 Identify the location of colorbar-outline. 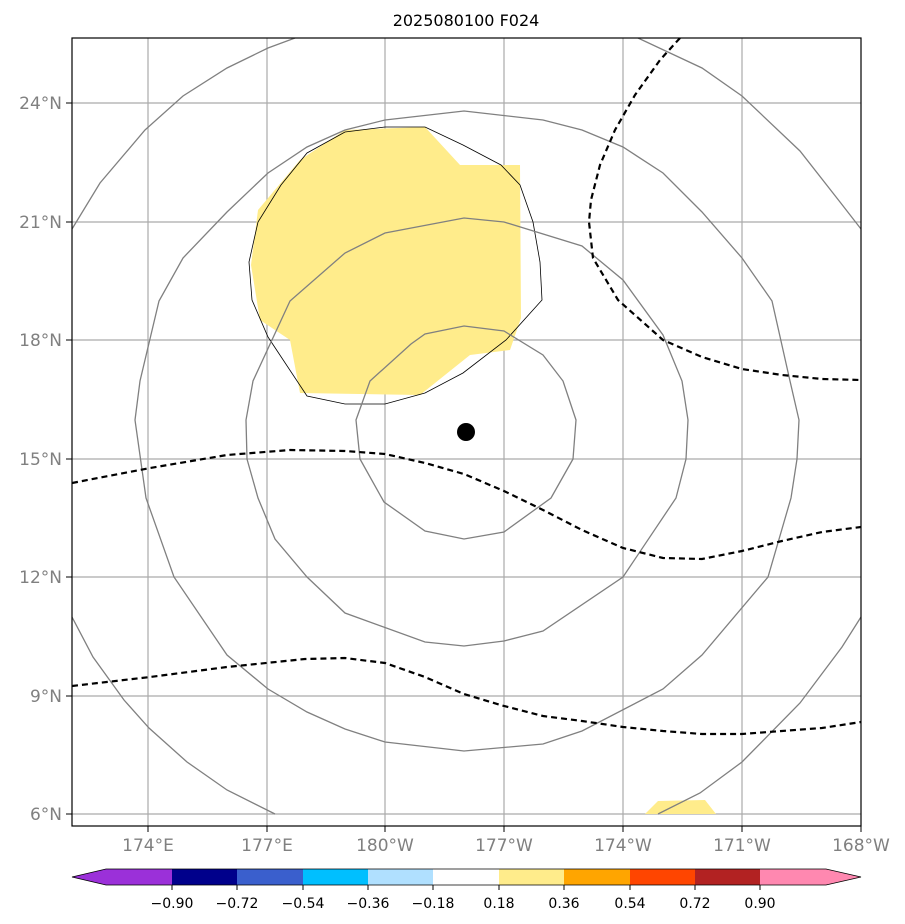
(466, 877).